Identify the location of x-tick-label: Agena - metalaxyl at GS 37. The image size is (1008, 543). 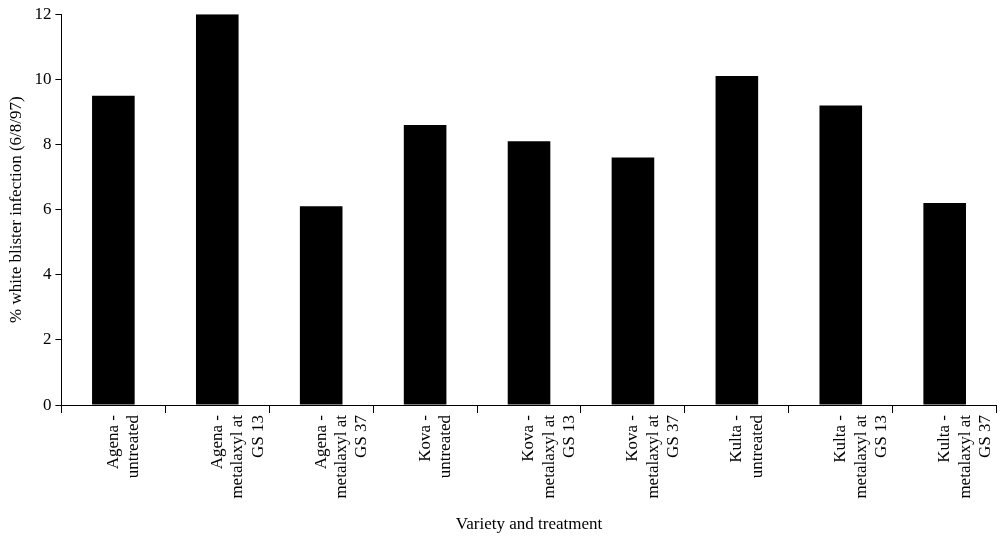
(340, 456).